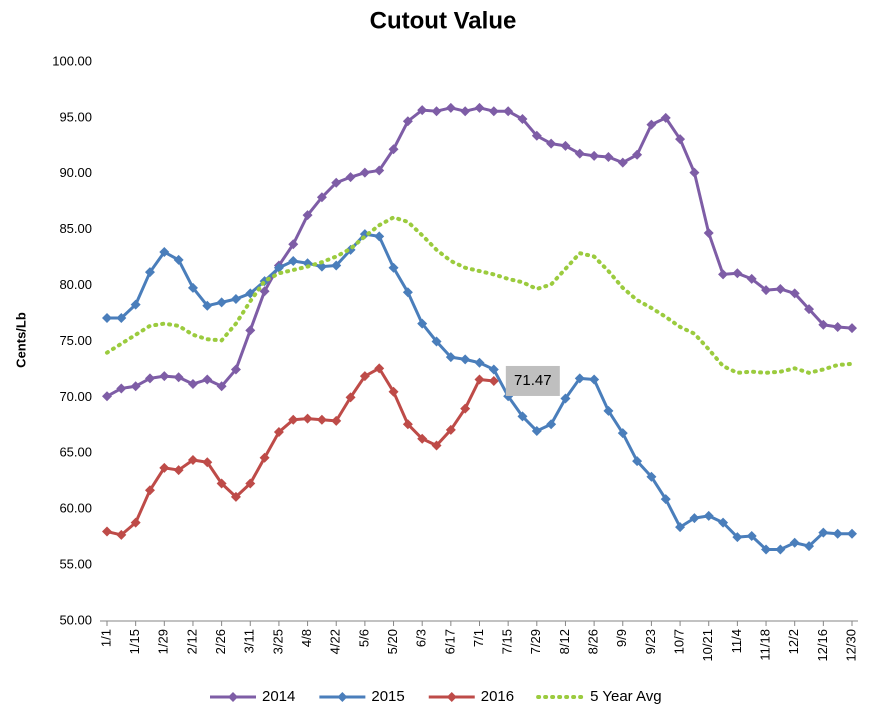  I want to click on x-tick-label: 6/17, so click(449, 641).